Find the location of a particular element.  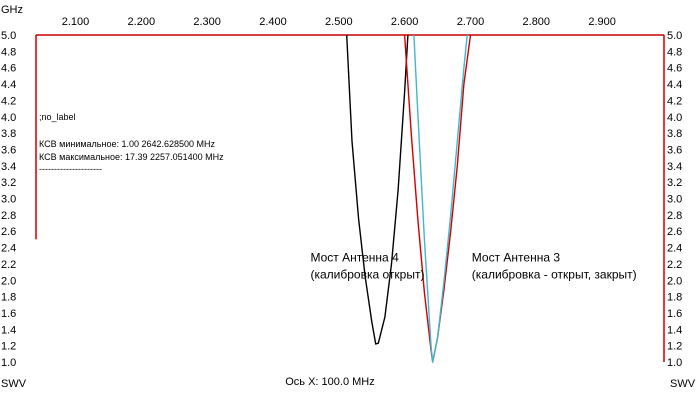

y-tick-label-right: 2.0 is located at coordinates (674, 281).